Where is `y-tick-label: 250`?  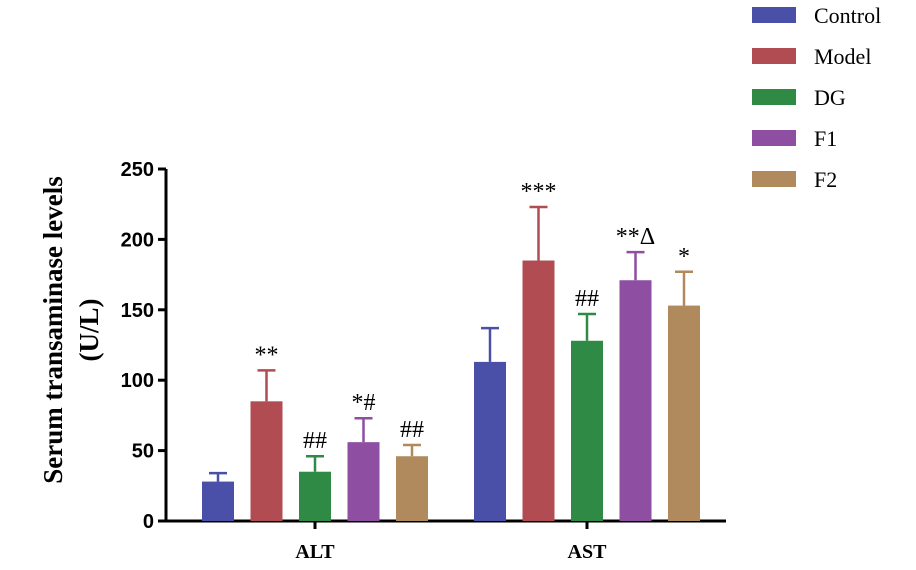
y-tick-label: 250 is located at coordinates (137, 170).